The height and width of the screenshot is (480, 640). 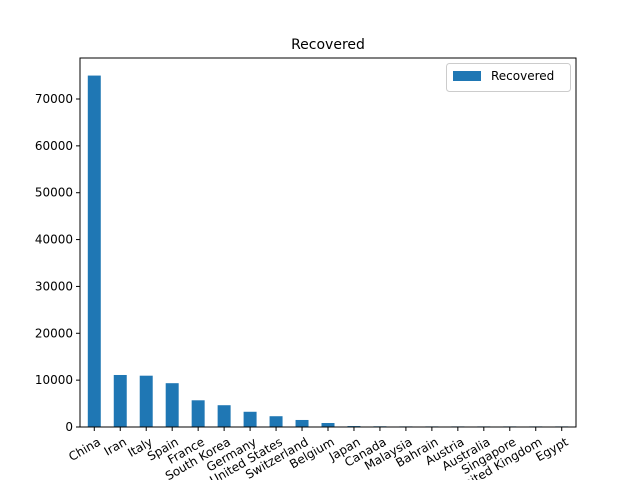 I want to click on y-tick-label: 50000, so click(x=54, y=193).